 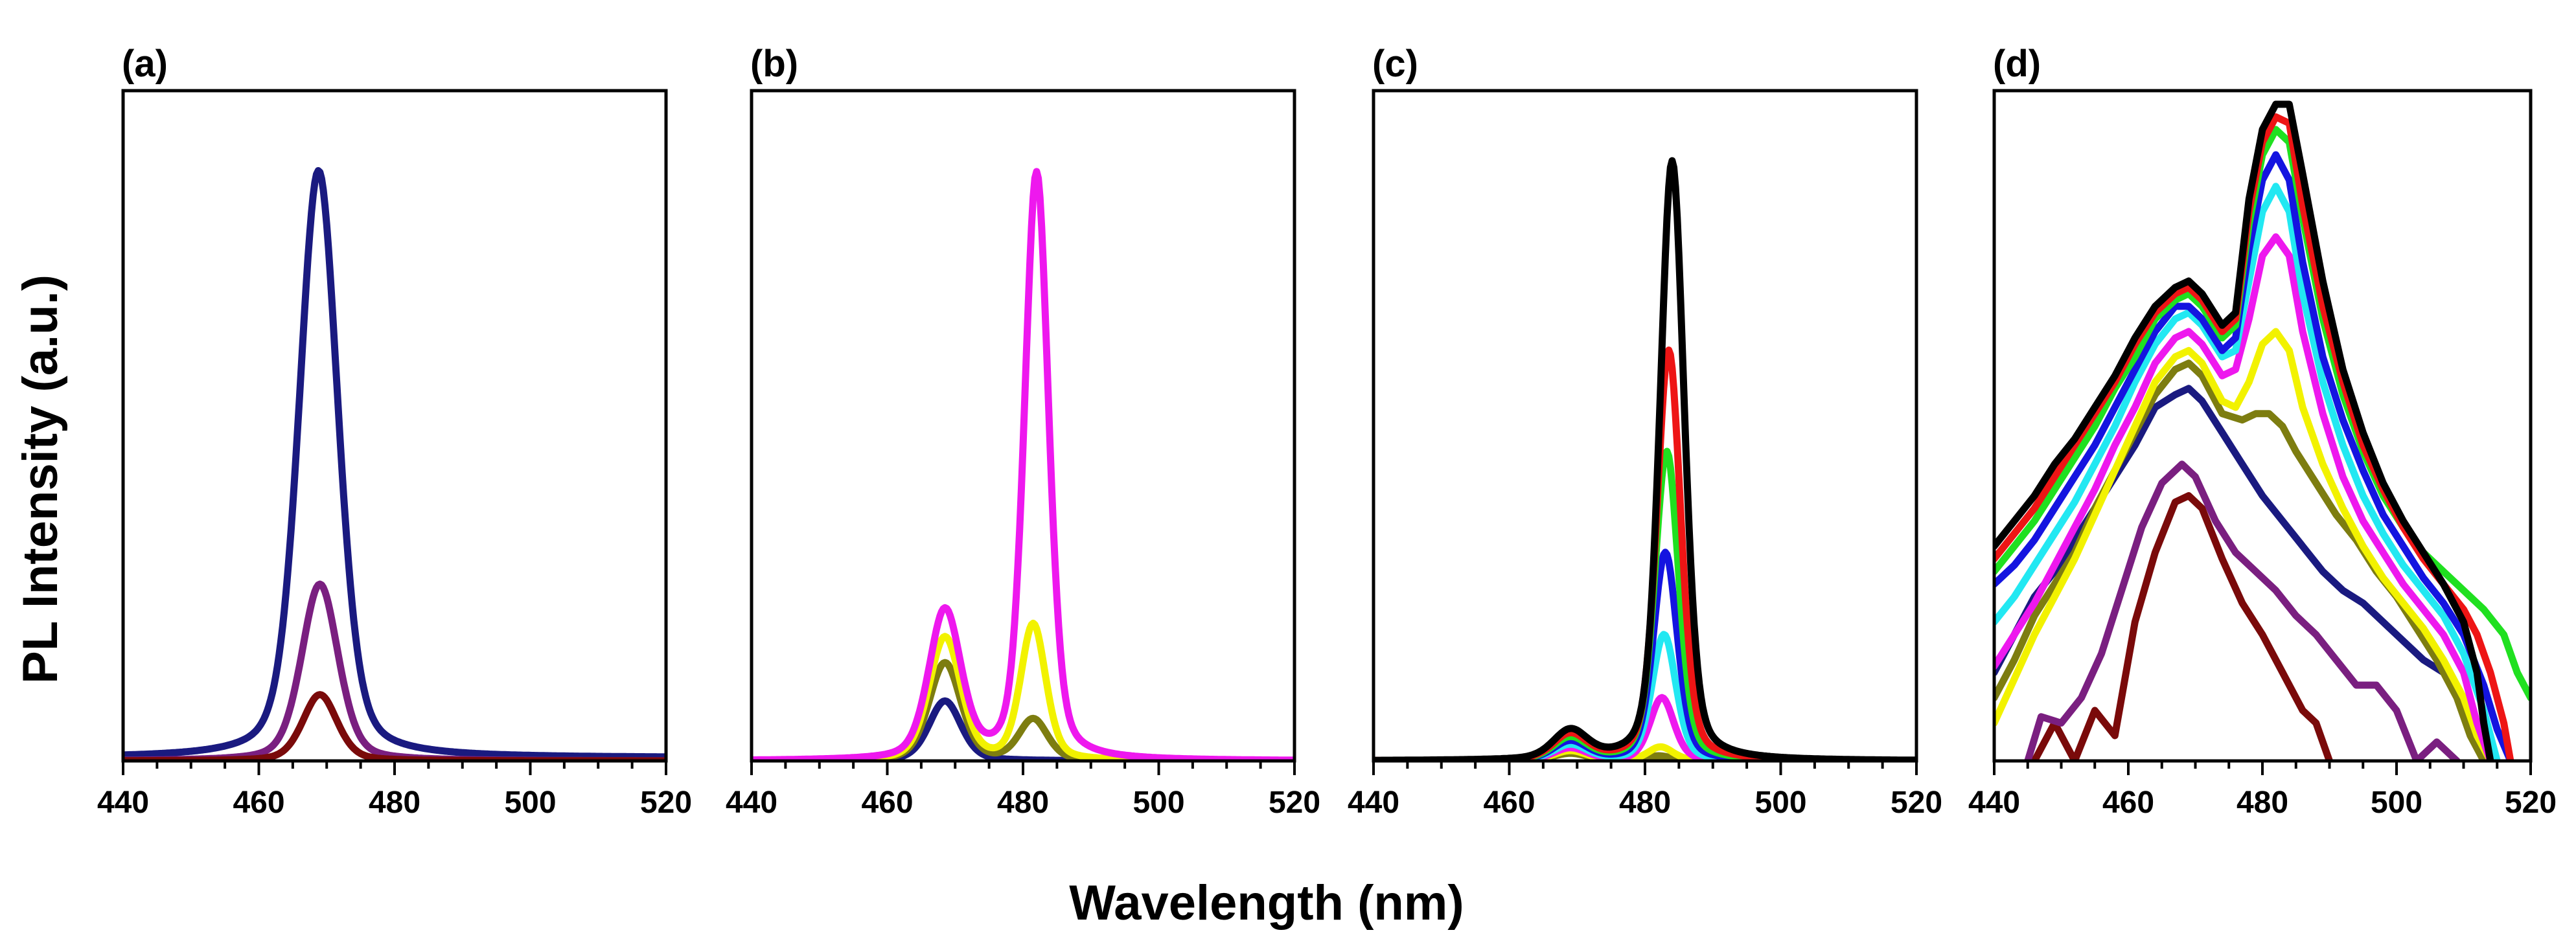 I want to click on panel-label: (d), so click(x=2017, y=64).